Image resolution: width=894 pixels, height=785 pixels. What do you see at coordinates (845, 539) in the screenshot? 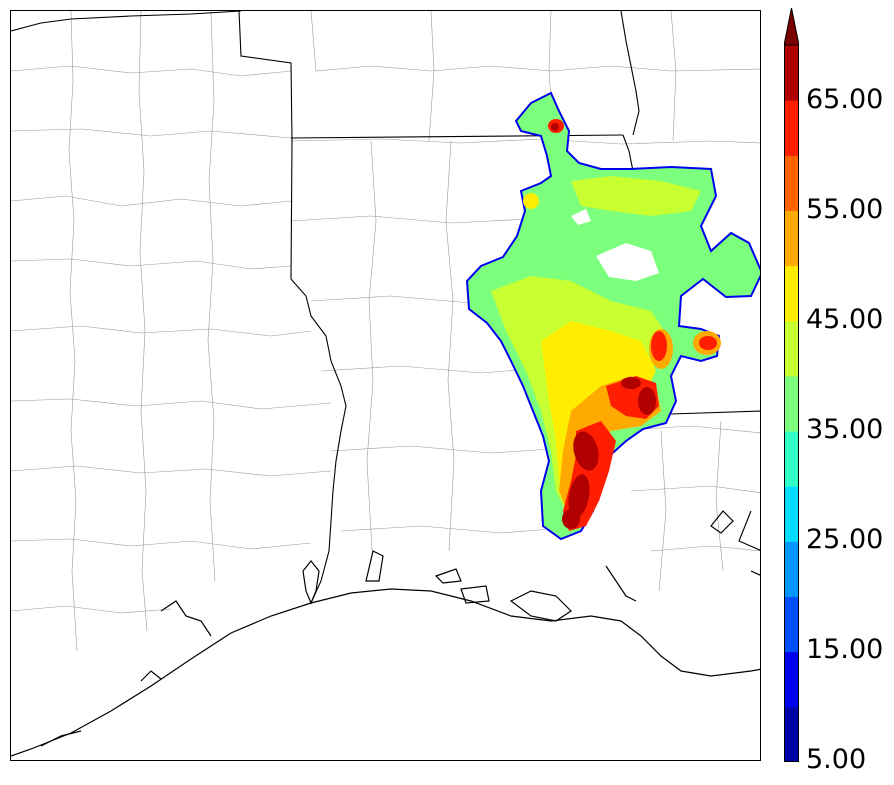
I see `colorbar-tick-25: 25.00` at bounding box center [845, 539].